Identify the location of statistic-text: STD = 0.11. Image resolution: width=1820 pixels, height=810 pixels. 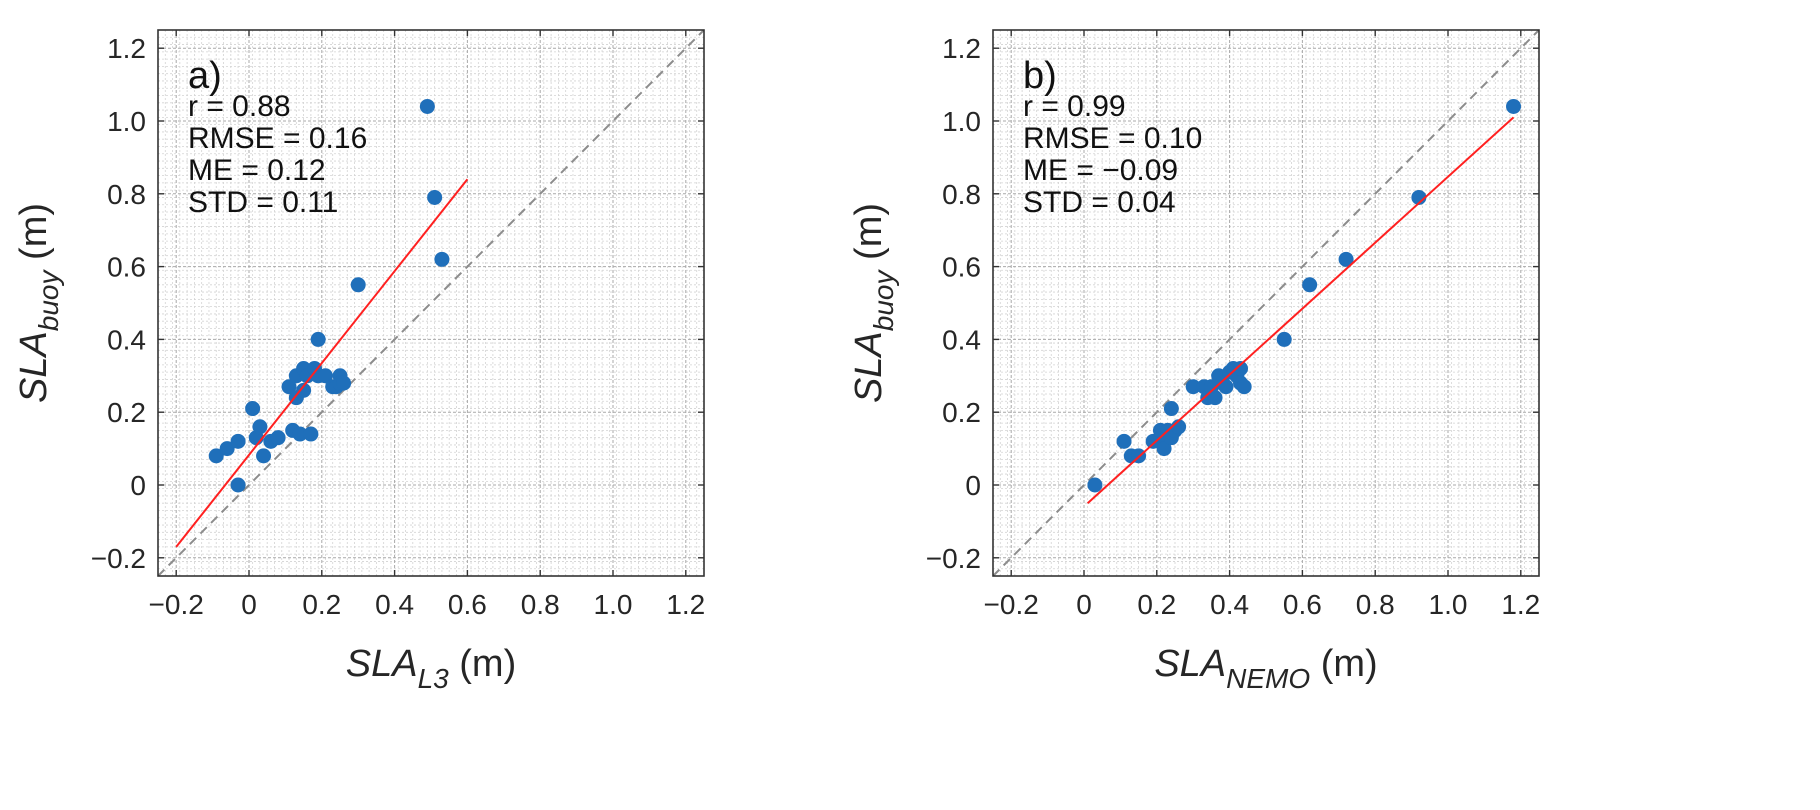
(263, 202).